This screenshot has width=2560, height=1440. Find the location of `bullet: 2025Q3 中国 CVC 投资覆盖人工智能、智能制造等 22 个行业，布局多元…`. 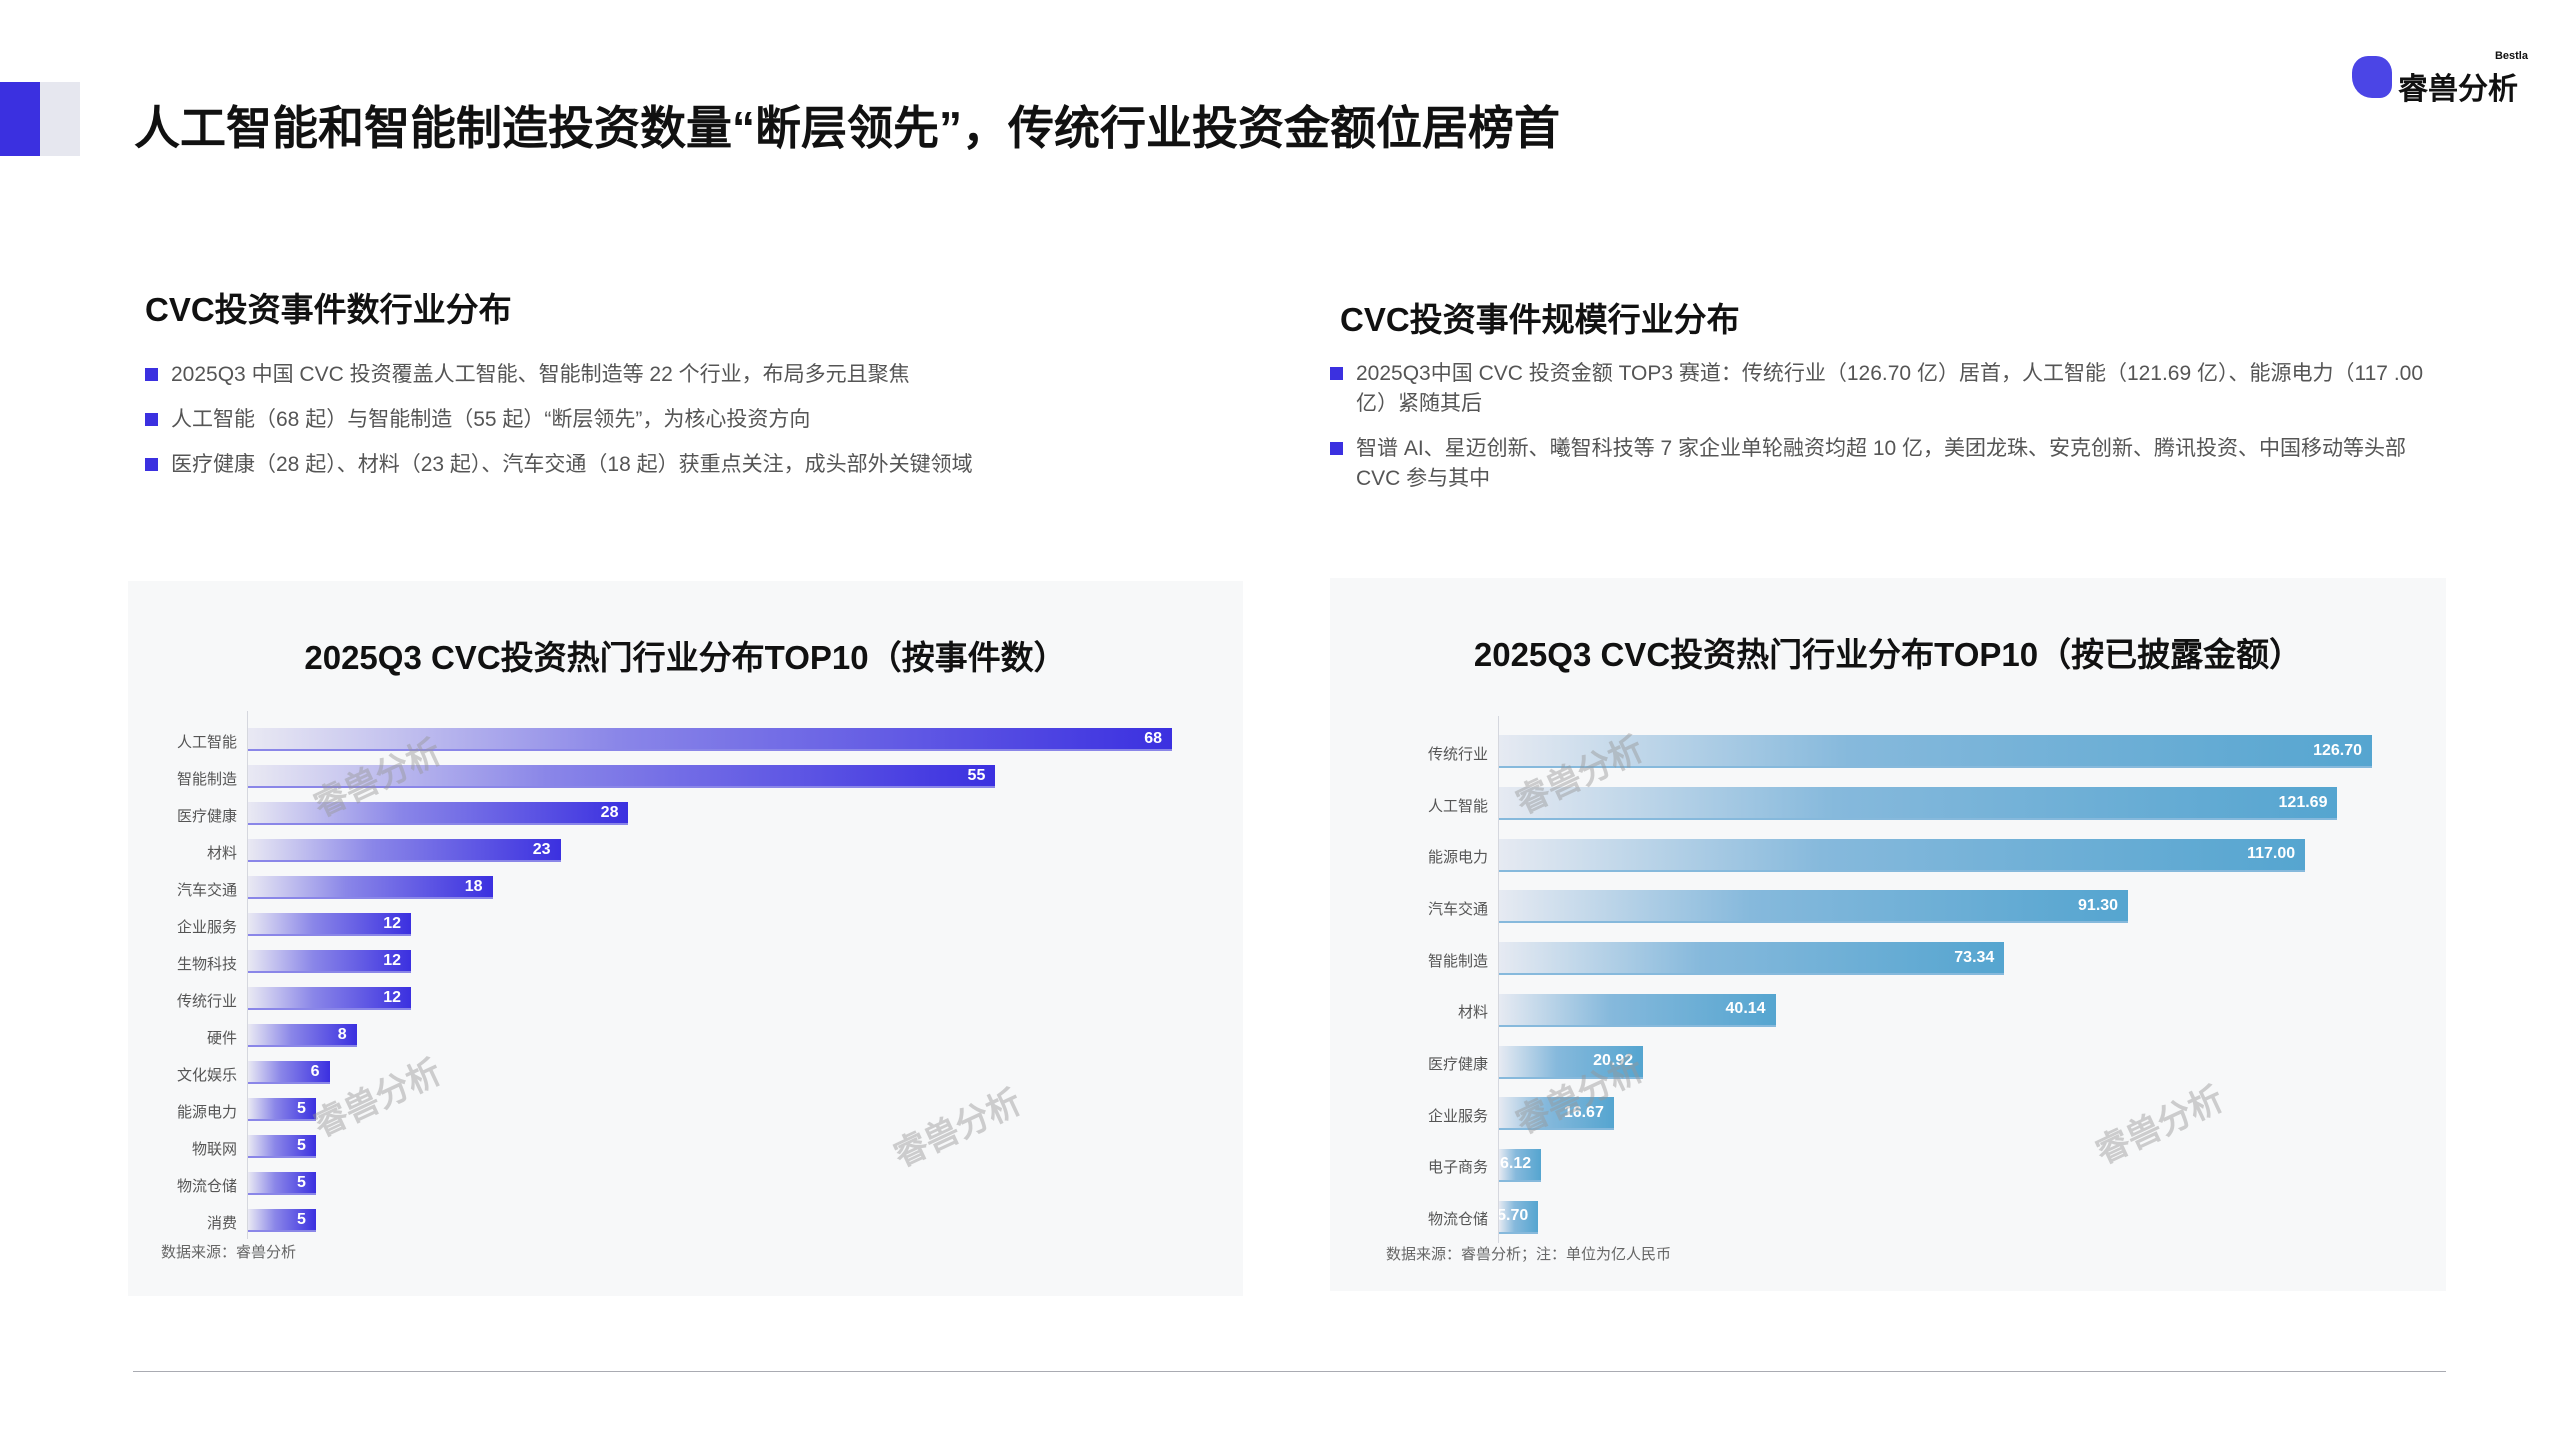

bullet: 2025Q3 中国 CVC 投资覆盖人工智能、智能制造等 22 个行业，布局多元… is located at coordinates (695, 375).